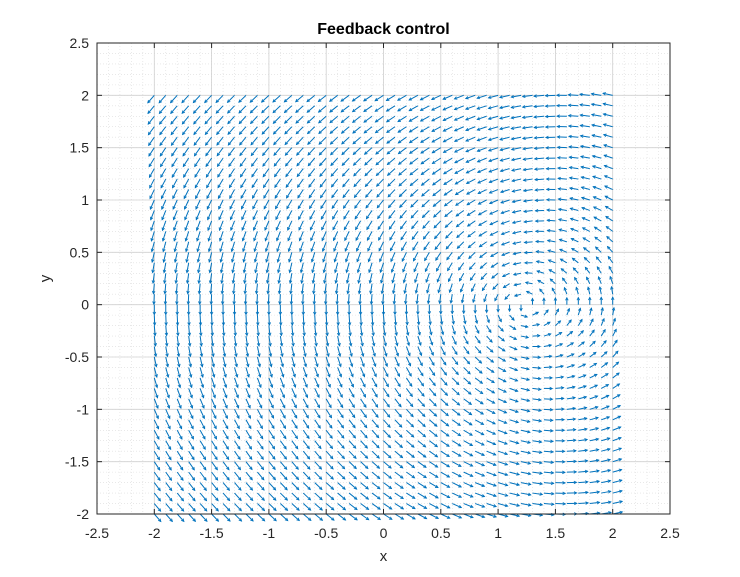 The image size is (740, 577). What do you see at coordinates (97, 533) in the screenshot?
I see `x-tick-label: -2.5` at bounding box center [97, 533].